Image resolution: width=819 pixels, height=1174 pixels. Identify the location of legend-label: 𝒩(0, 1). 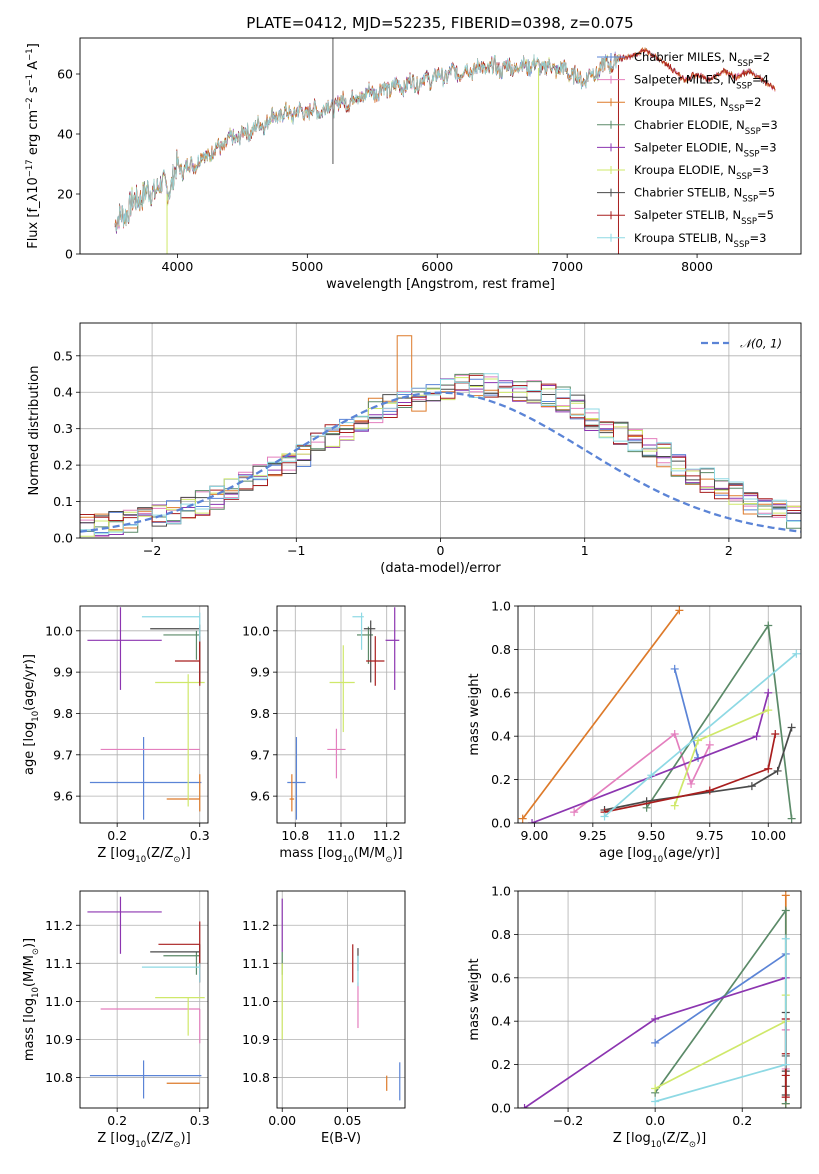
(761, 344).